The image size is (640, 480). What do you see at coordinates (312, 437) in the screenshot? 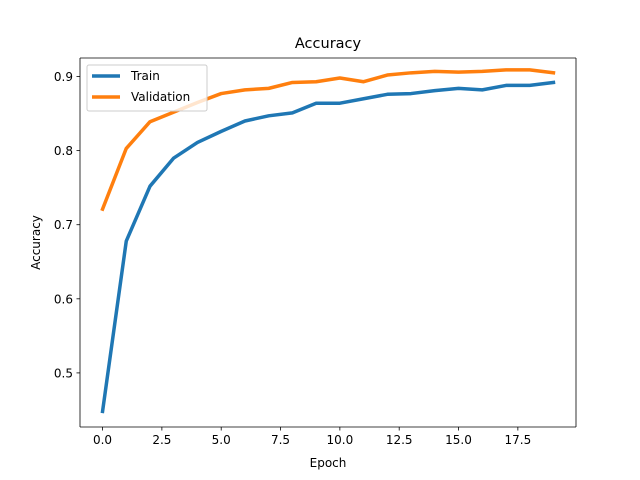
I see `x-ticks: 0.0 2.5 5.0 7.5 10.0 12.5 15.0 17.5` at bounding box center [312, 437].